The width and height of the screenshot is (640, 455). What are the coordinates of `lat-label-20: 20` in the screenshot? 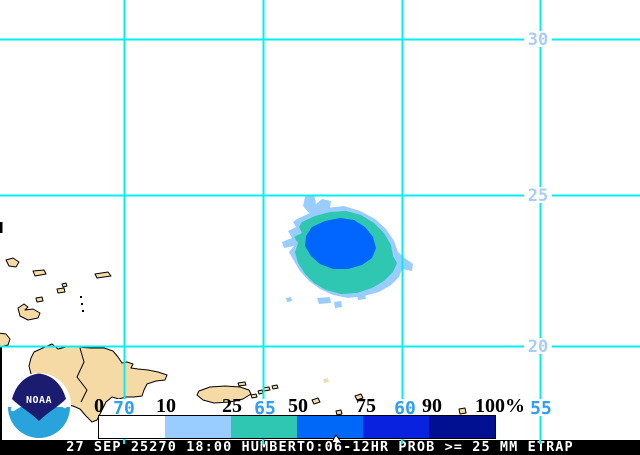 It's located at (538, 347).